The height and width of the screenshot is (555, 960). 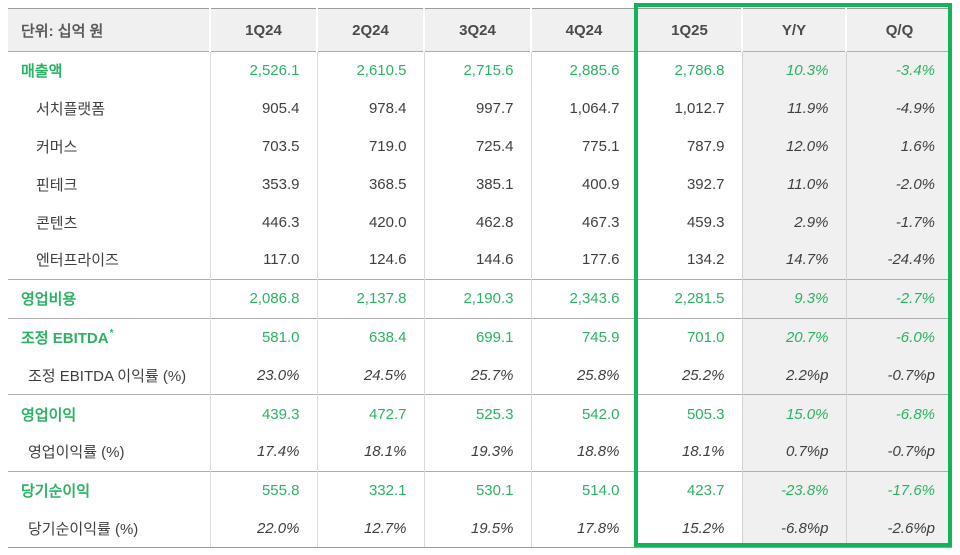 I want to click on cell-4q24: 542.0, so click(x=584, y=413).